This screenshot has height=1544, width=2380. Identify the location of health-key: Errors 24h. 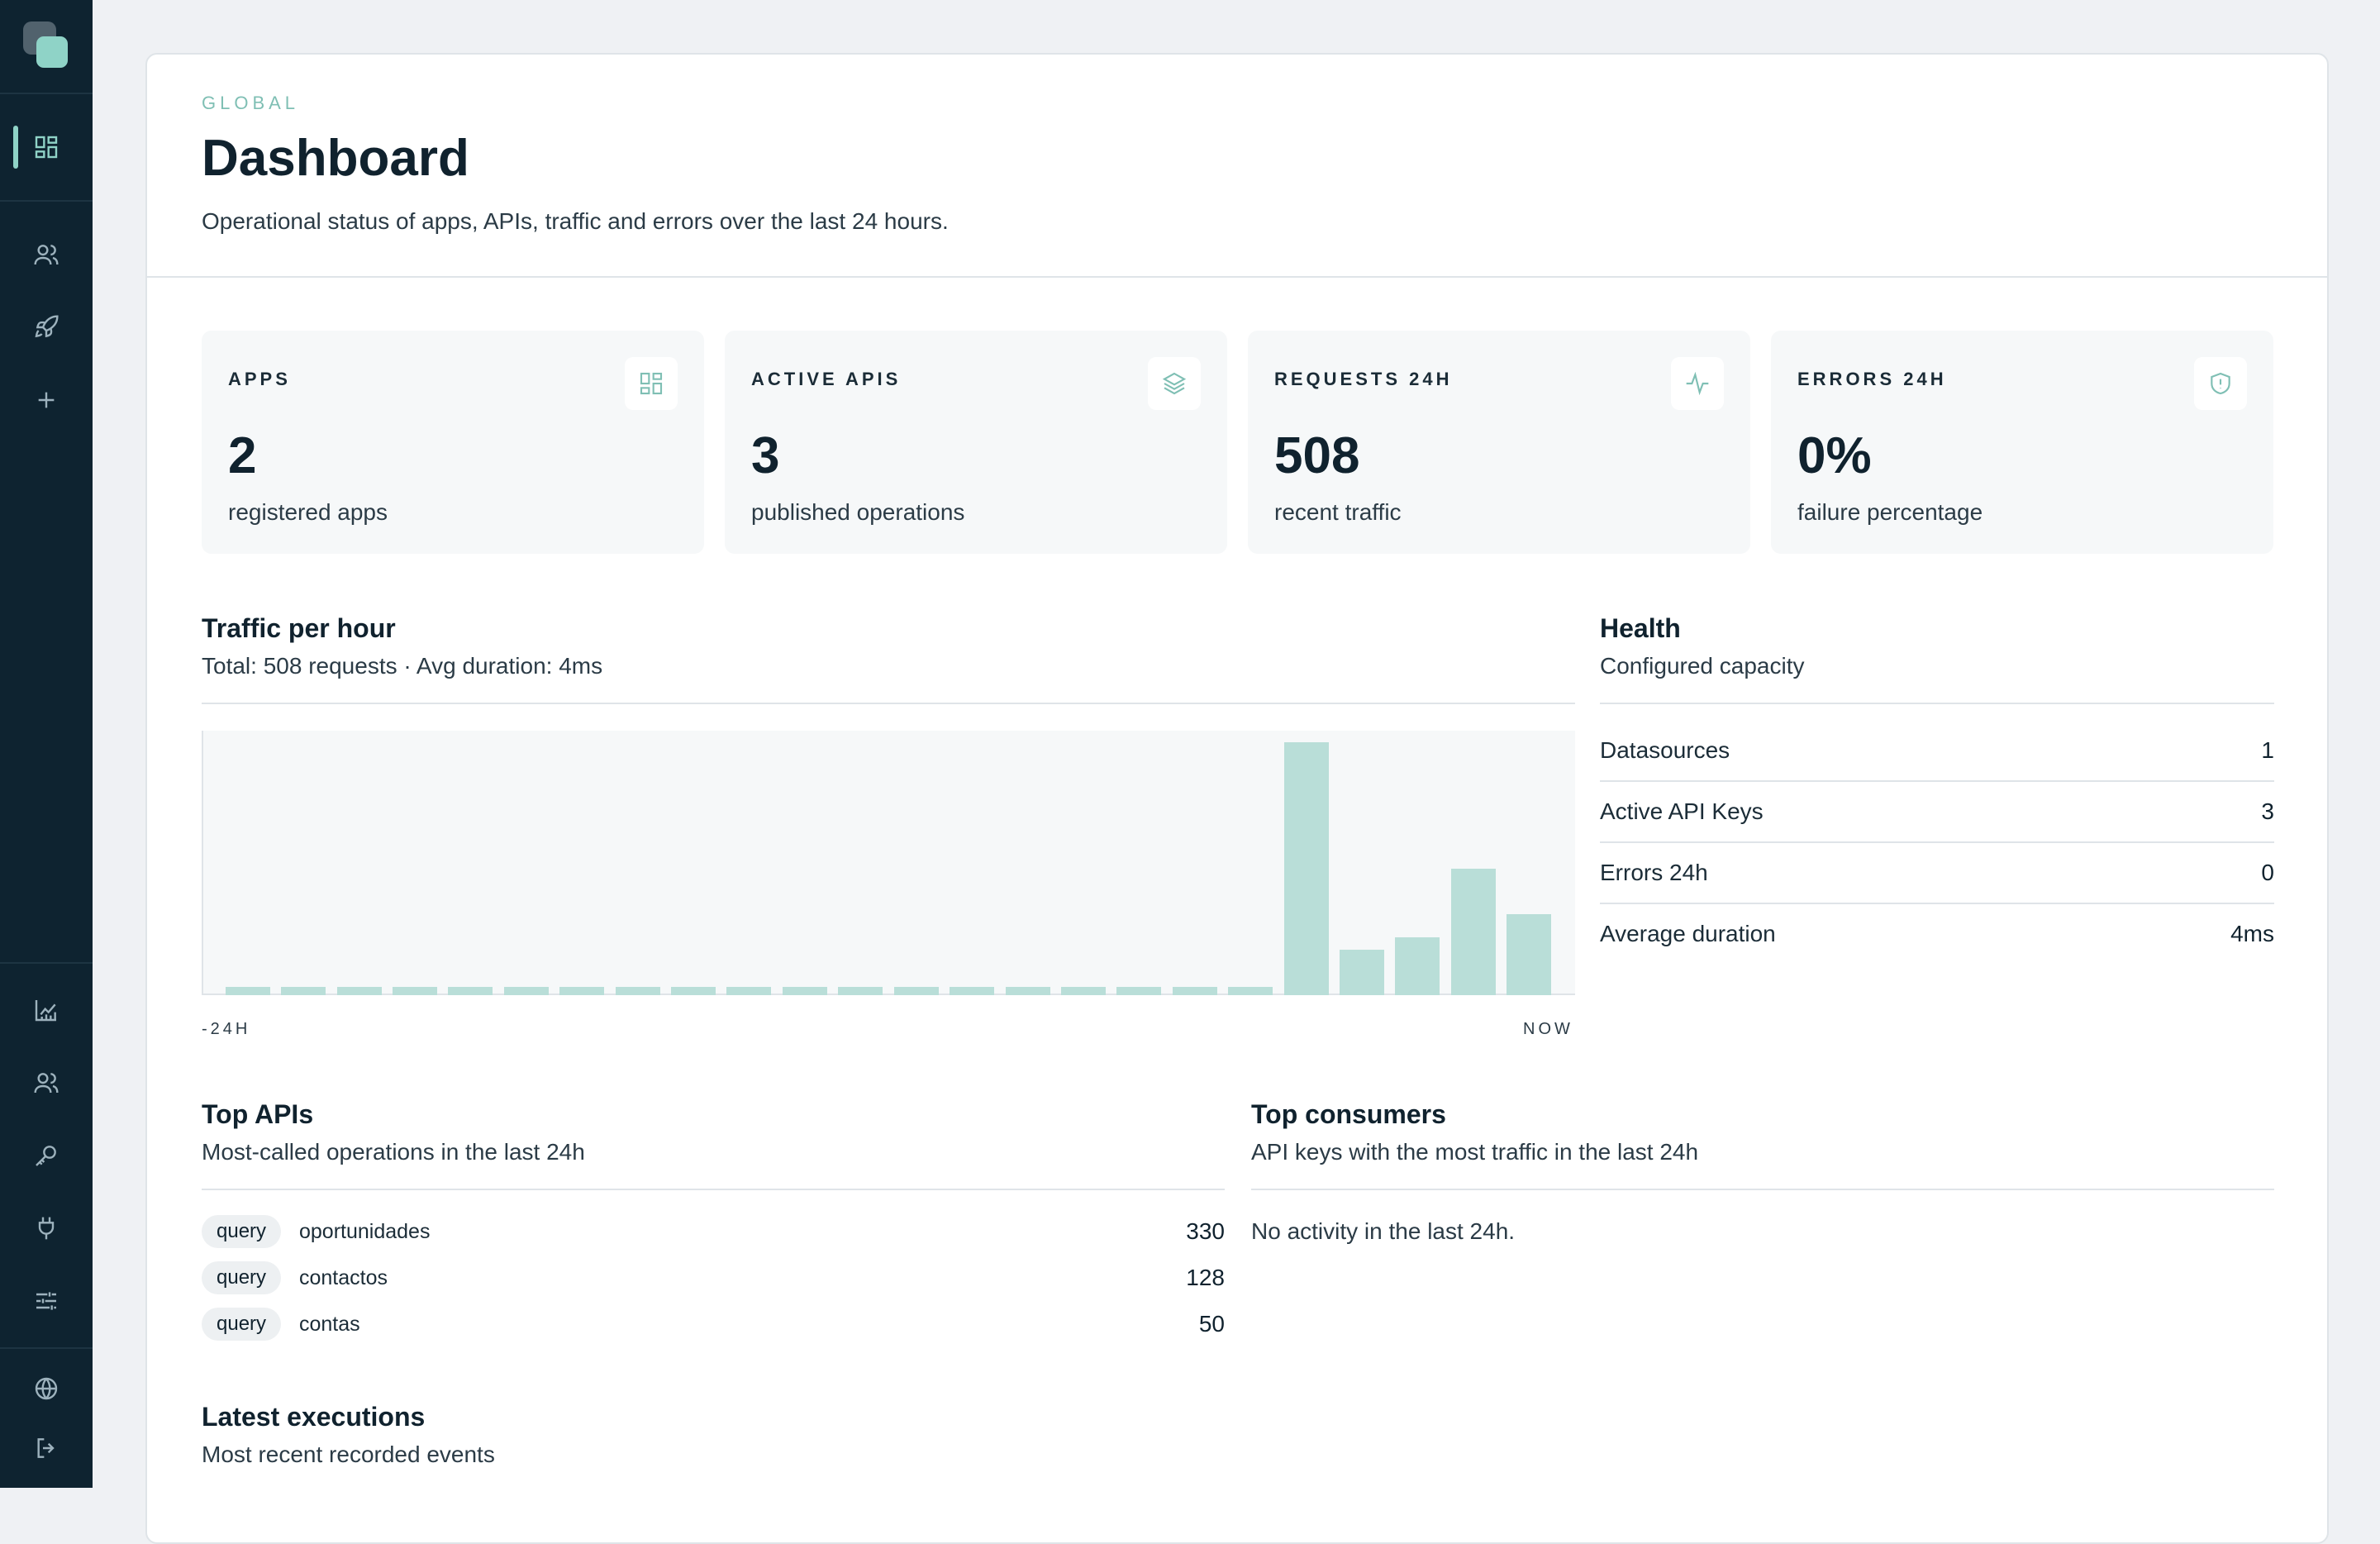
(1654, 873).